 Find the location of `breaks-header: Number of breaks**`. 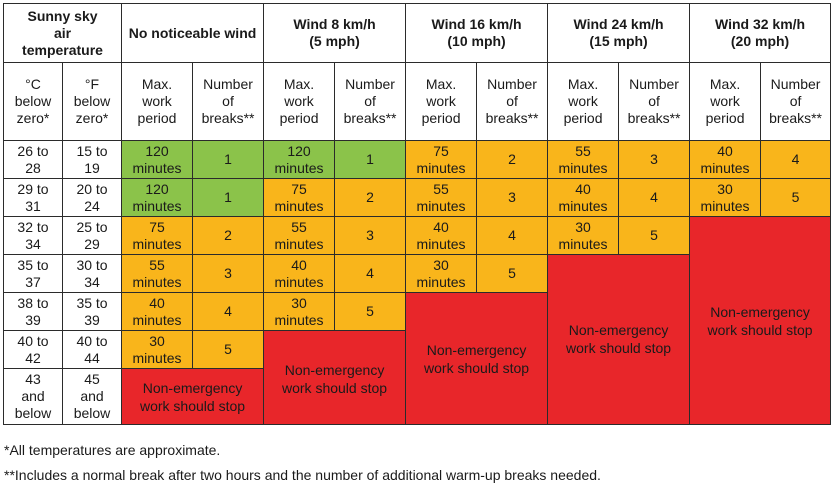

breaks-header: Number of breaks** is located at coordinates (512, 101).